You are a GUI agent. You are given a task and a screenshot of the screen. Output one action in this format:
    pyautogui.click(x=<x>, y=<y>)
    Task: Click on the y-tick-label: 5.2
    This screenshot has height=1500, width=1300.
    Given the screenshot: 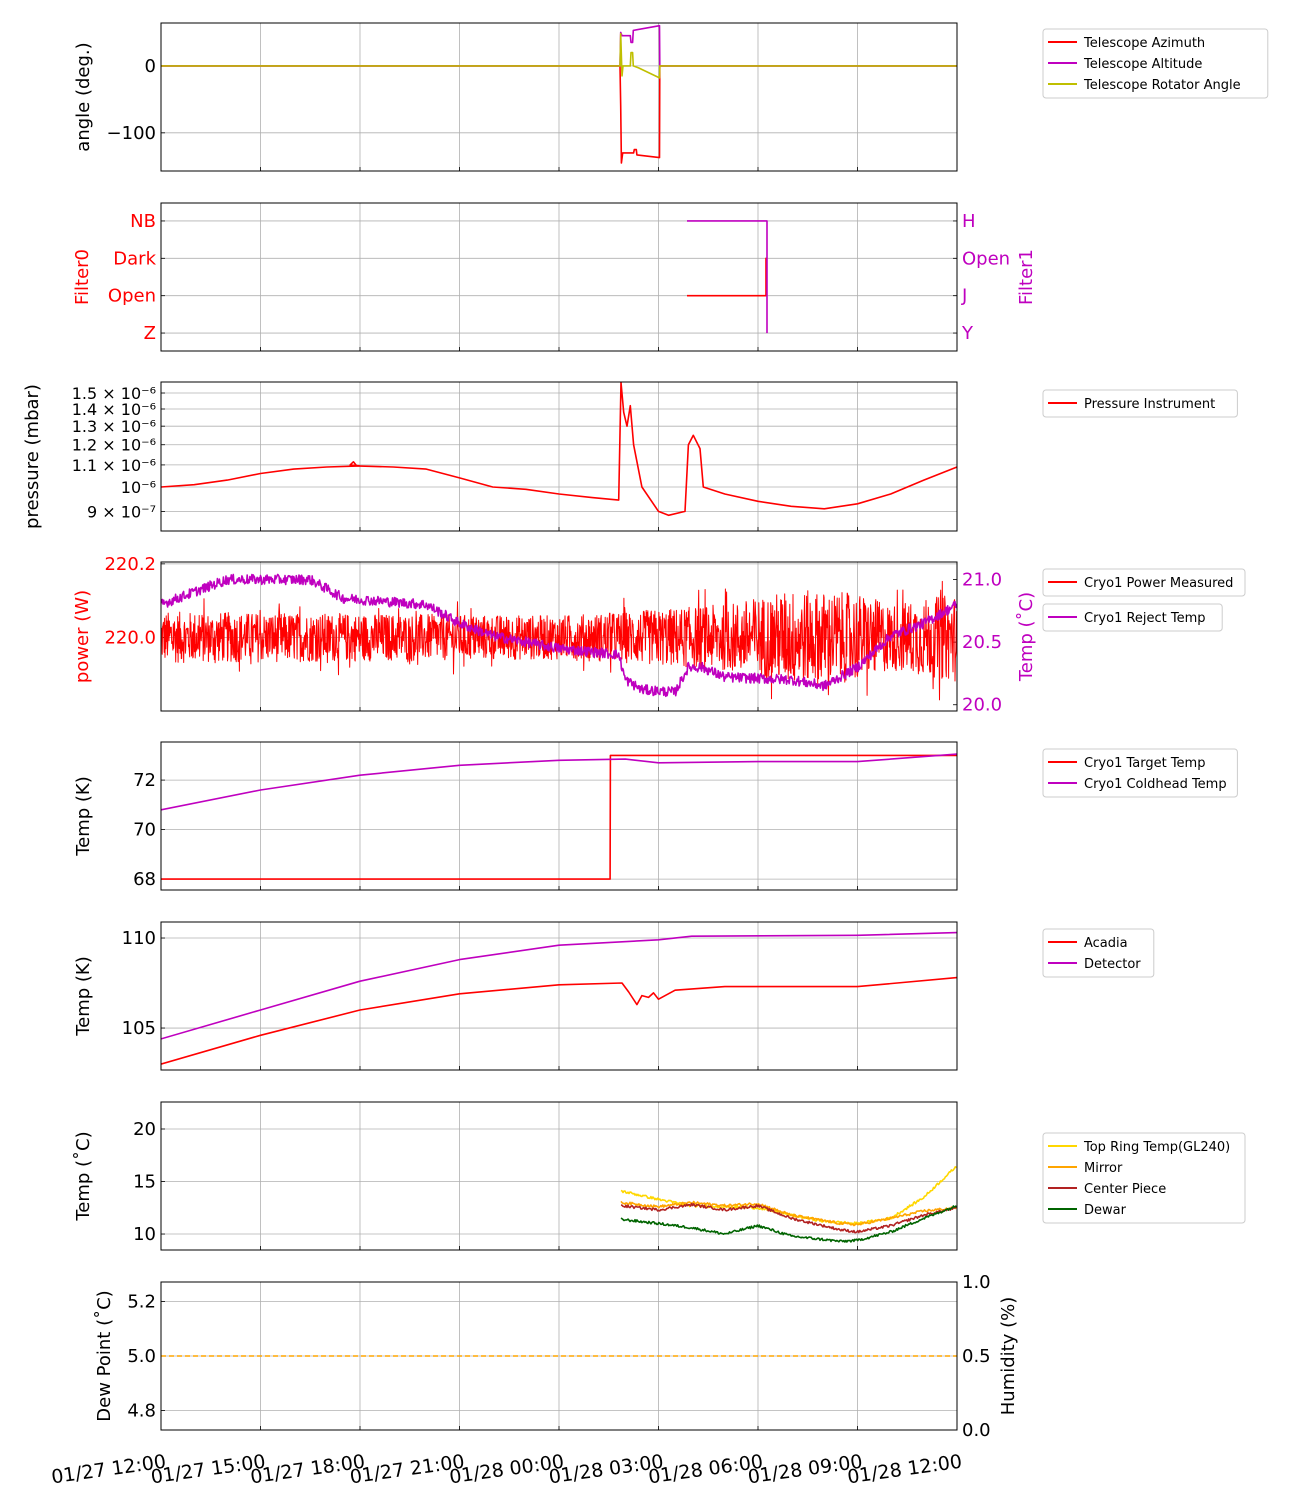 What is the action you would take?
    pyautogui.click(x=141, y=1302)
    